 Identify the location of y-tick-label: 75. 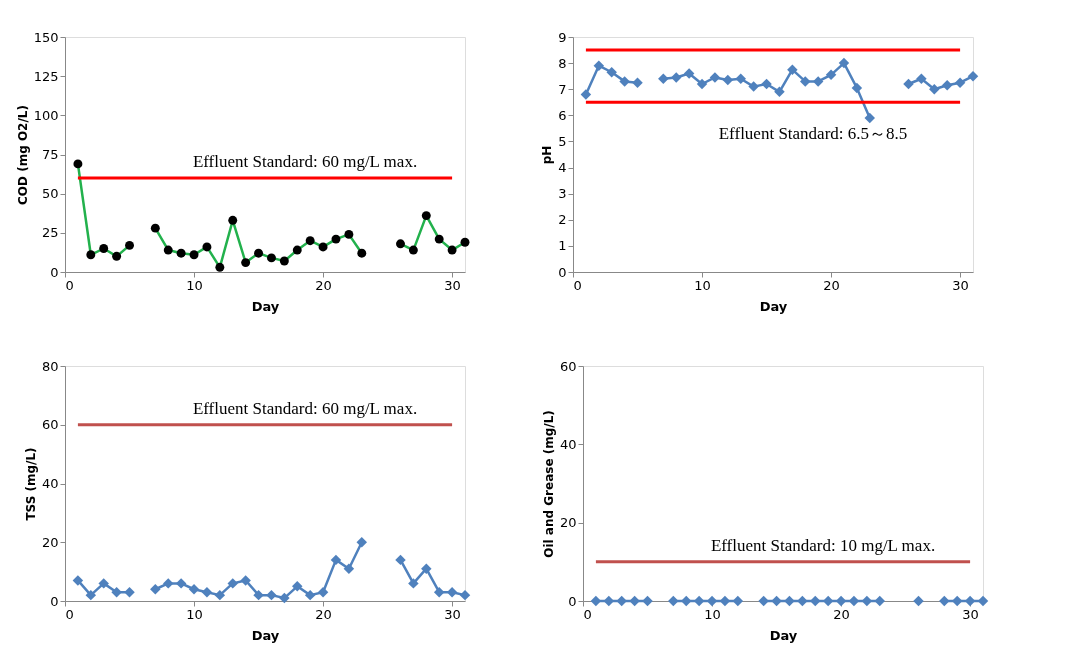
(50, 154).